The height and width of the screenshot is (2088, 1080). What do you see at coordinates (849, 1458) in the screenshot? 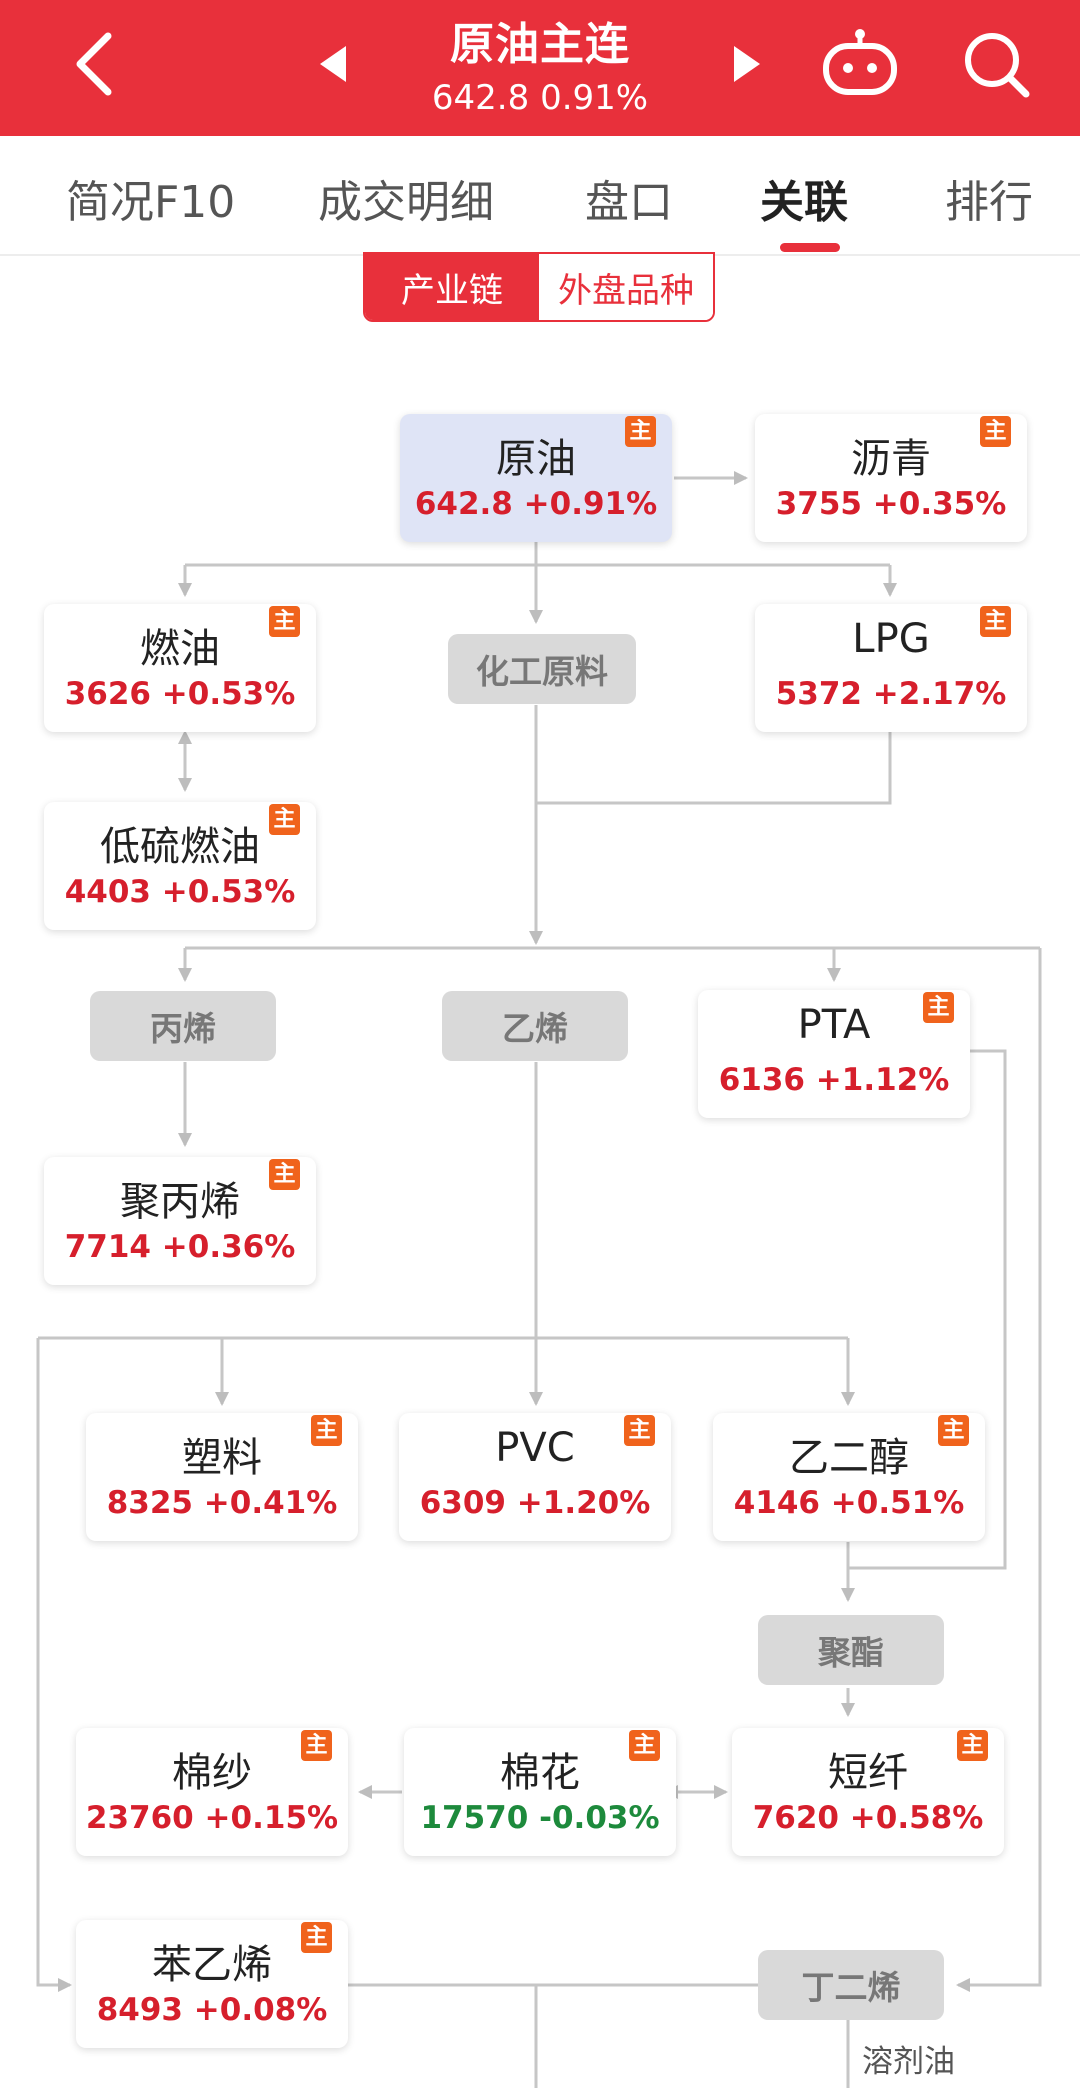
I see `node-name: 乙二醇` at bounding box center [849, 1458].